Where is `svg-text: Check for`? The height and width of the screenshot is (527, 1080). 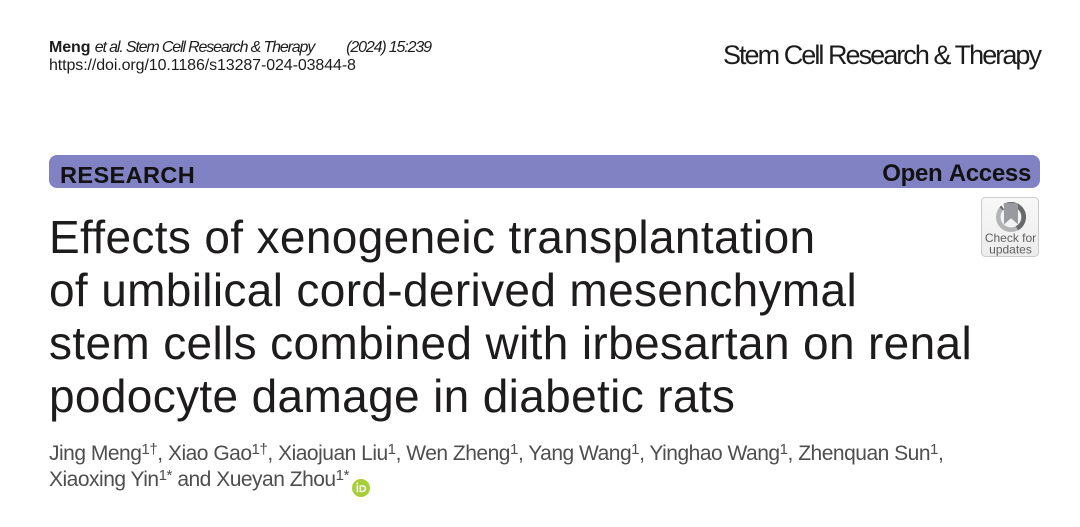 svg-text: Check for is located at coordinates (1010, 238).